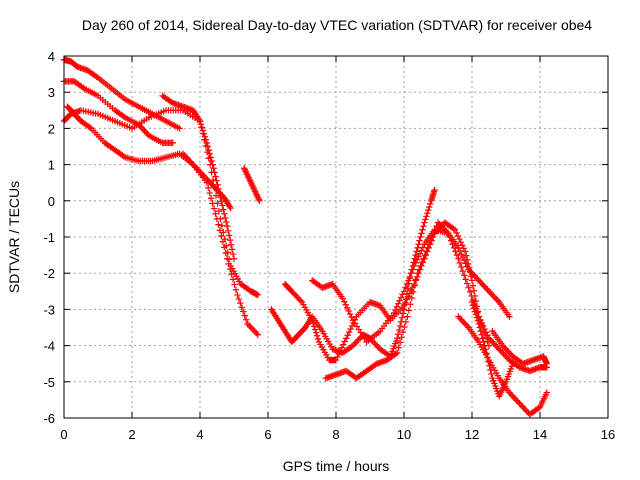  I want to click on y-tick-label: -2, so click(49, 273).